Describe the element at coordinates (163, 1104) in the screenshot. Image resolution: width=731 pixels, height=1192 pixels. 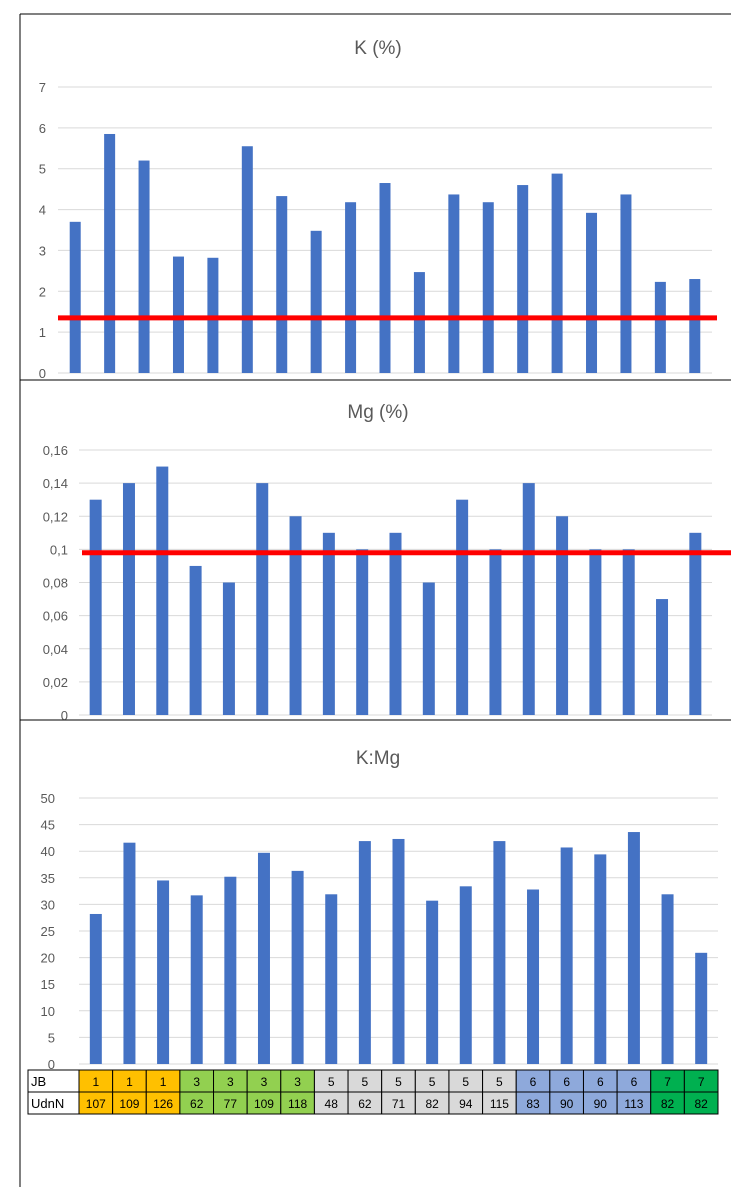
I see `table-cell-udnn: 126` at that location.